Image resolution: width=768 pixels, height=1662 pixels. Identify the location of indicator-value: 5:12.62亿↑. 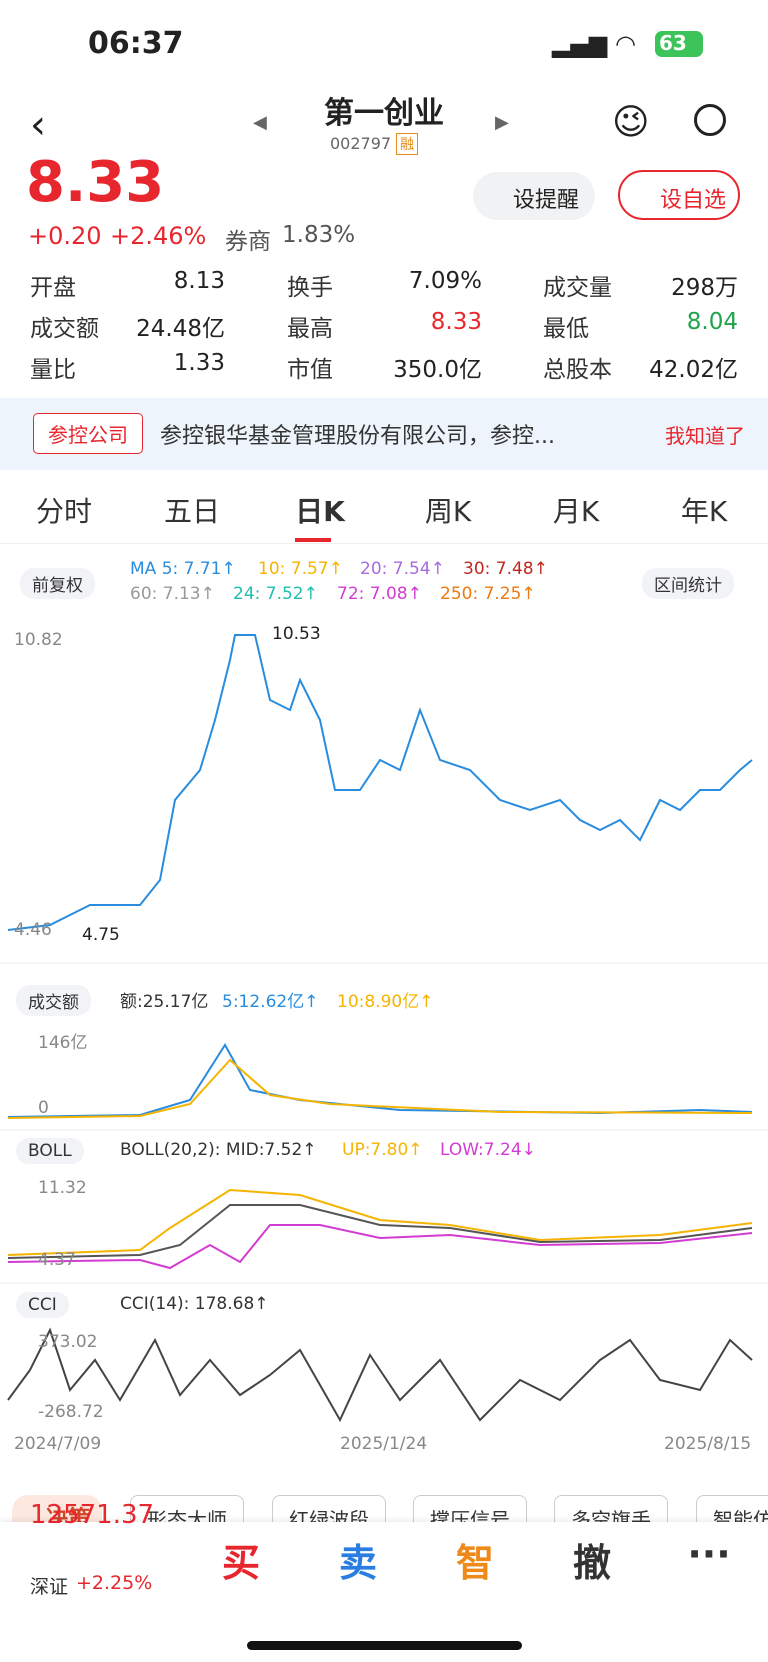
(270, 1002).